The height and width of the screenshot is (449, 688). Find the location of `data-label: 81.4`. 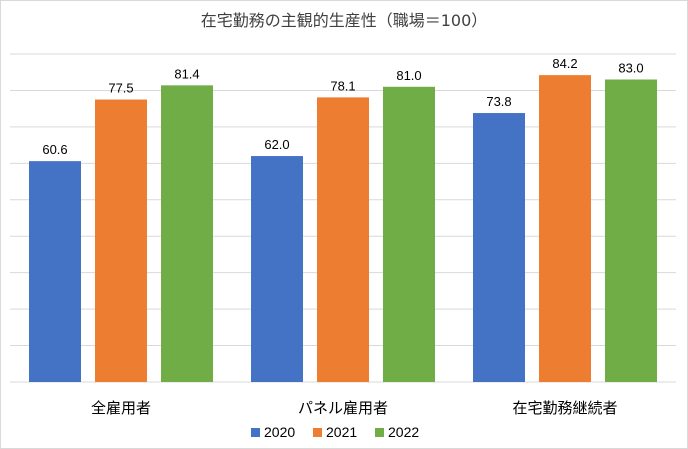

data-label: 81.4 is located at coordinates (186, 73).